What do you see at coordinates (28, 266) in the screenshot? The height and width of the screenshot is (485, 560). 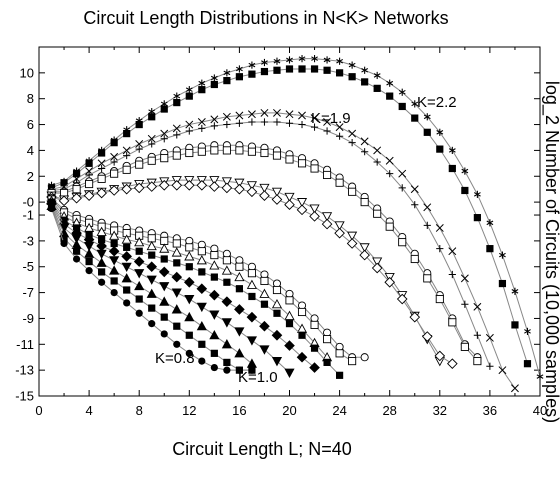 I see `y-tick-label: -5` at bounding box center [28, 266].